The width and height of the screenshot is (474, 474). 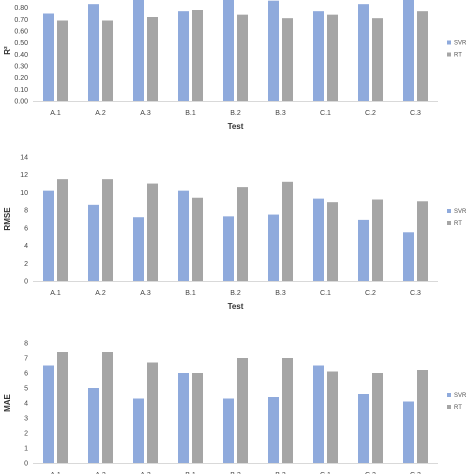 I want to click on x-tick-label: C.2, so click(x=370, y=113).